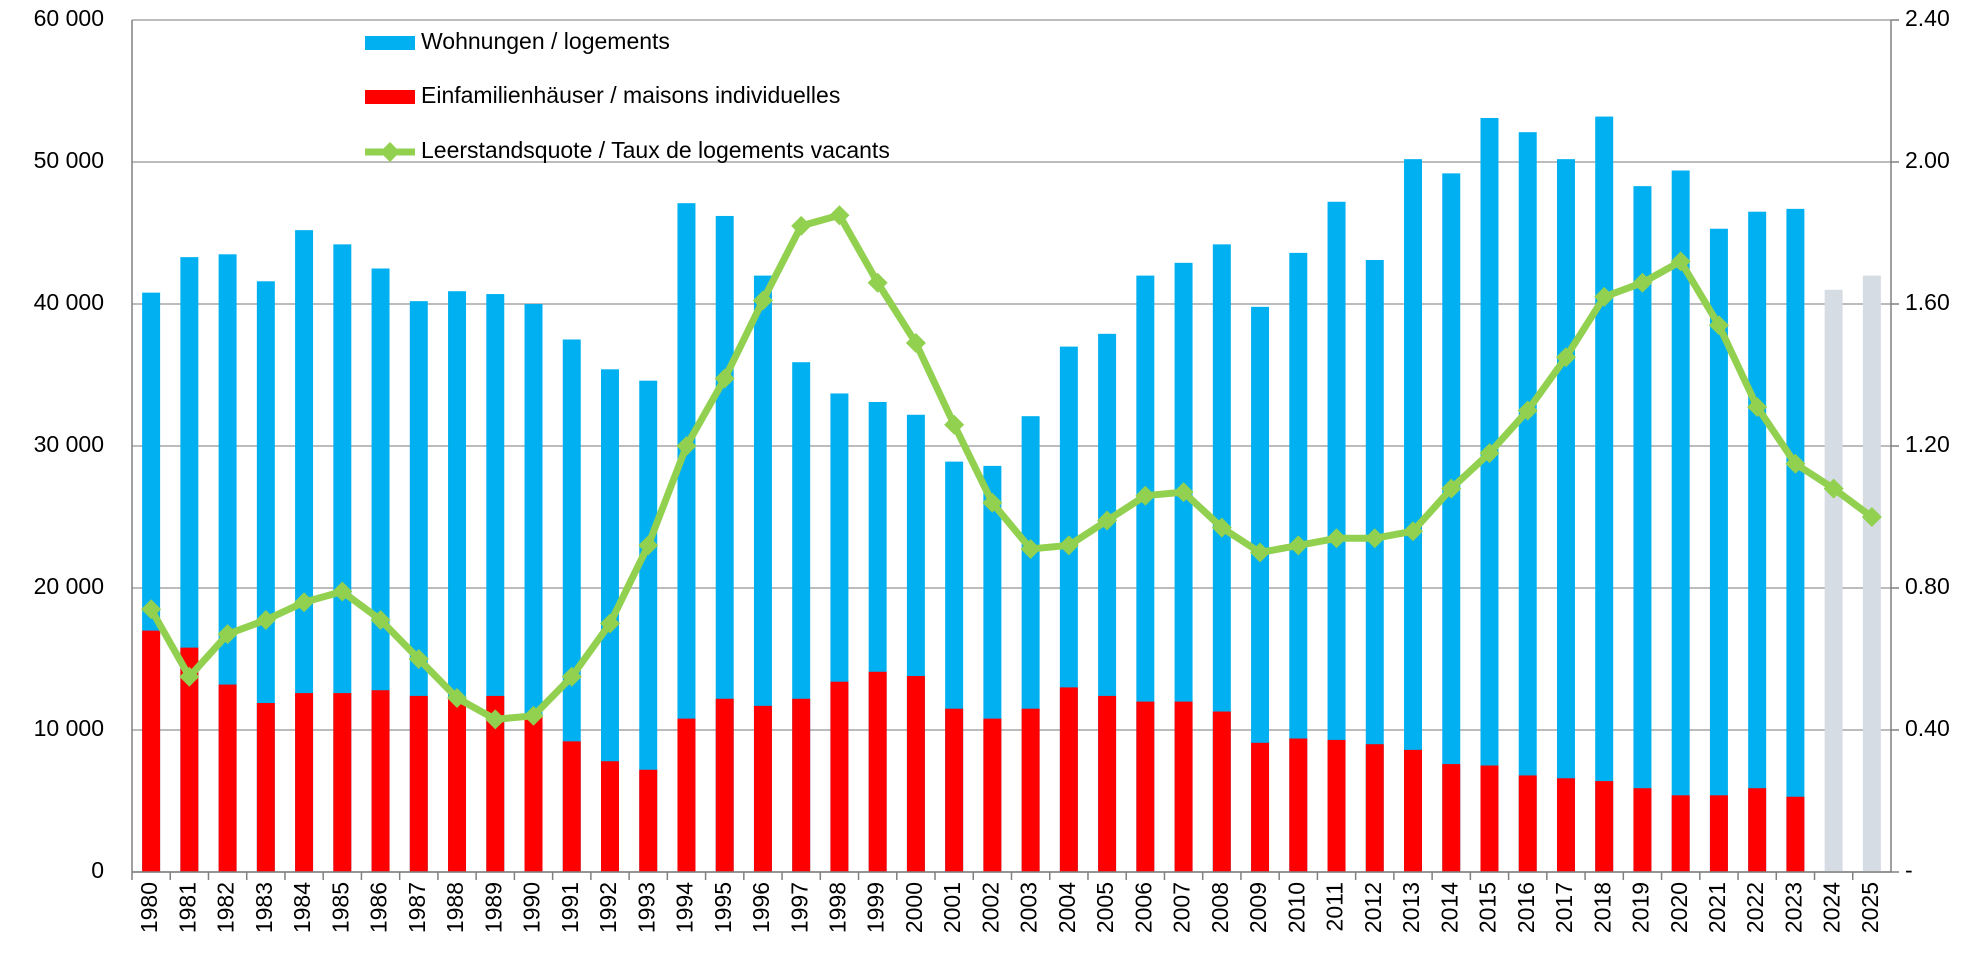 The width and height of the screenshot is (1975, 958). I want to click on y-tick-label: 0, so click(97, 870).